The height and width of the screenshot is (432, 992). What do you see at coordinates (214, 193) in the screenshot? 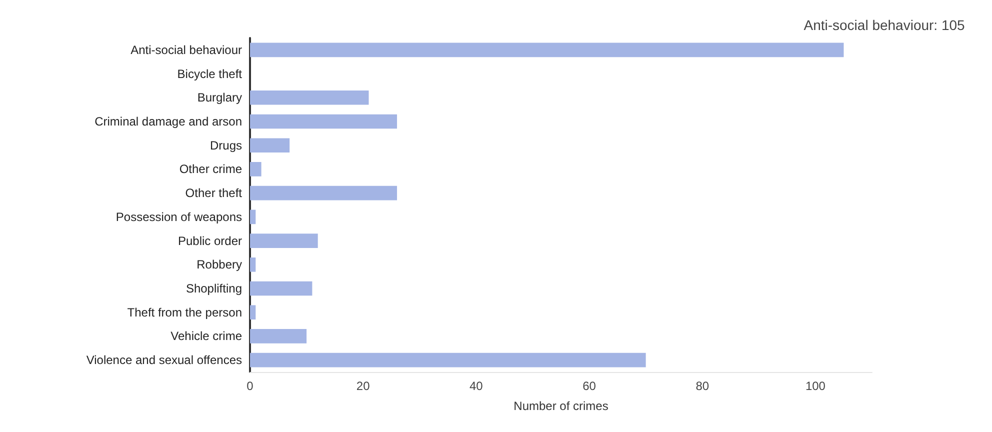
I see `y-tick-label: Other theft` at bounding box center [214, 193].